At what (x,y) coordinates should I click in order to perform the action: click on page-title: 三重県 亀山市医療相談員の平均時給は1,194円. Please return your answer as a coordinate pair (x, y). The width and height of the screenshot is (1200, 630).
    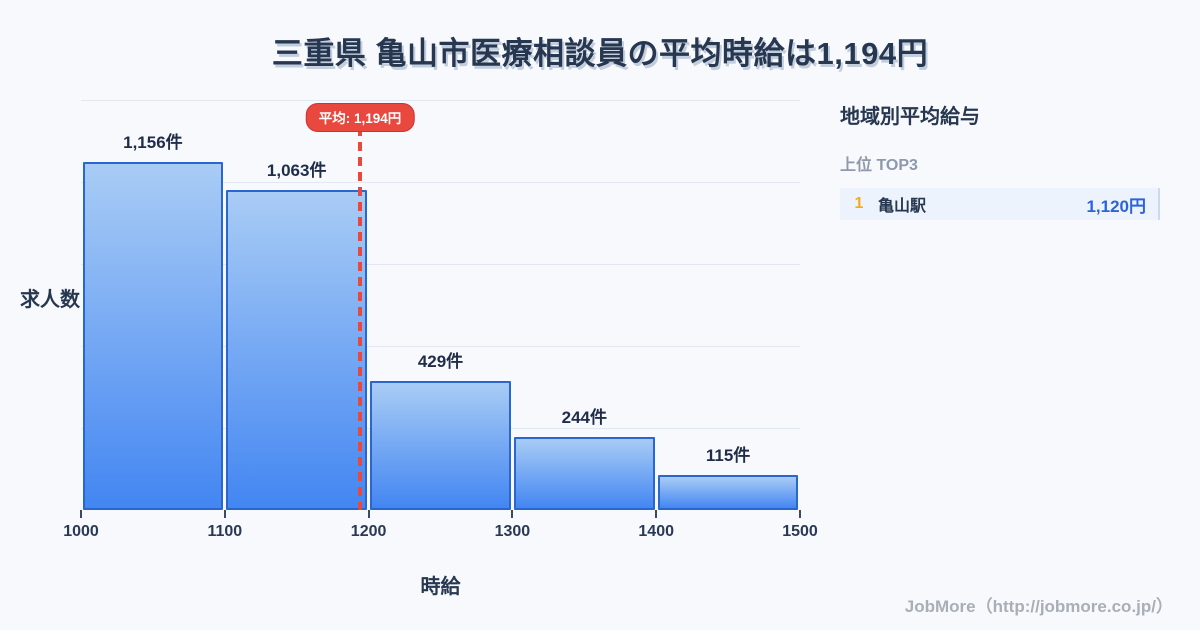
    Looking at the image, I should click on (600, 53).